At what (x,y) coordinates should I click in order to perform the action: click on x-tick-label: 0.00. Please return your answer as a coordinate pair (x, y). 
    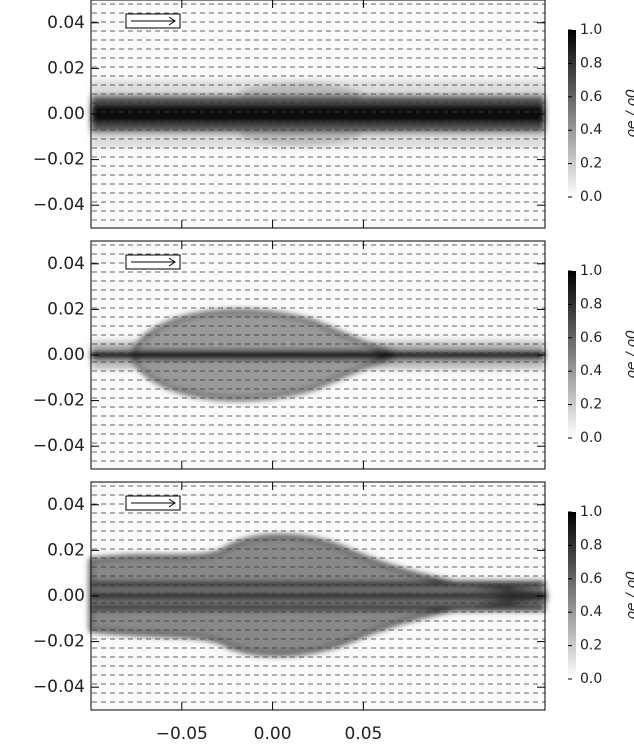
    Looking at the image, I should click on (273, 734).